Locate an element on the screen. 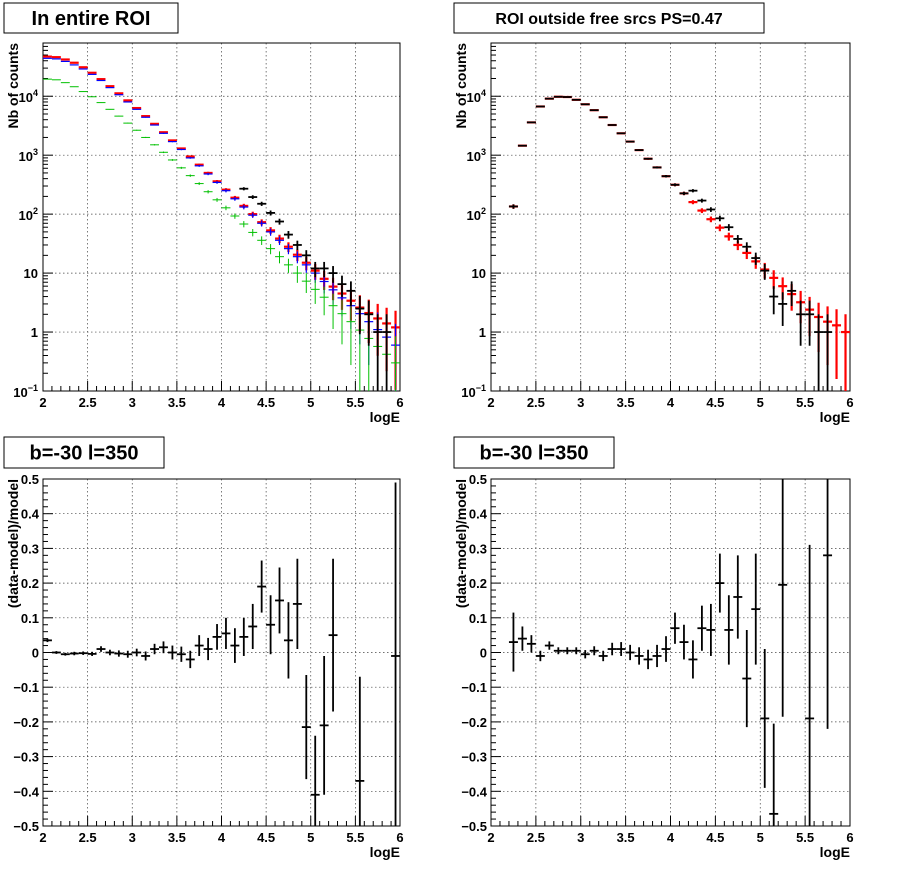 The height and width of the screenshot is (871, 898). chart-title: In entire ROI is located at coordinates (91, 19).